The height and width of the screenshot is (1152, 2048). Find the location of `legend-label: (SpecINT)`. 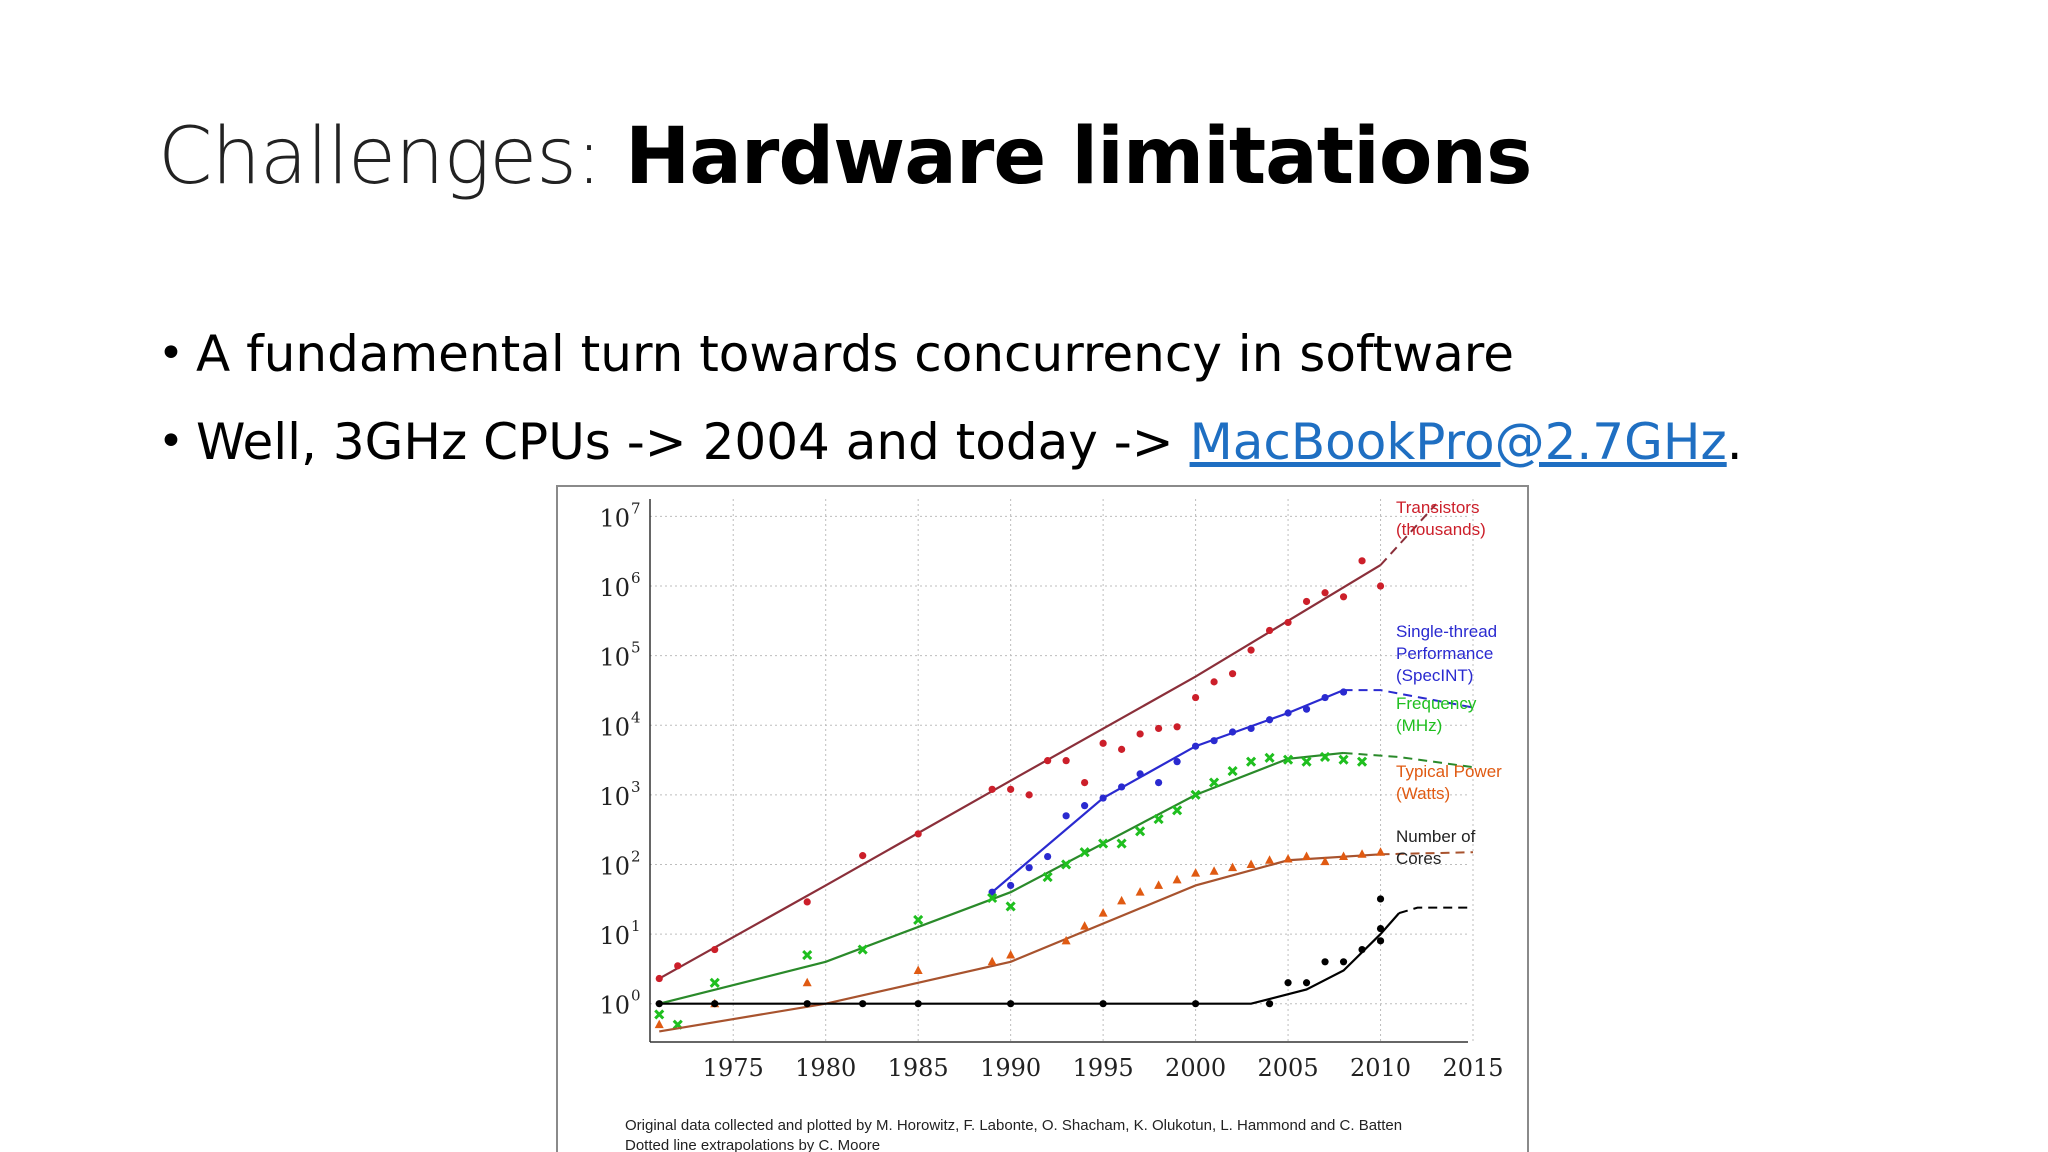

legend-label: (SpecINT) is located at coordinates (1434, 675).